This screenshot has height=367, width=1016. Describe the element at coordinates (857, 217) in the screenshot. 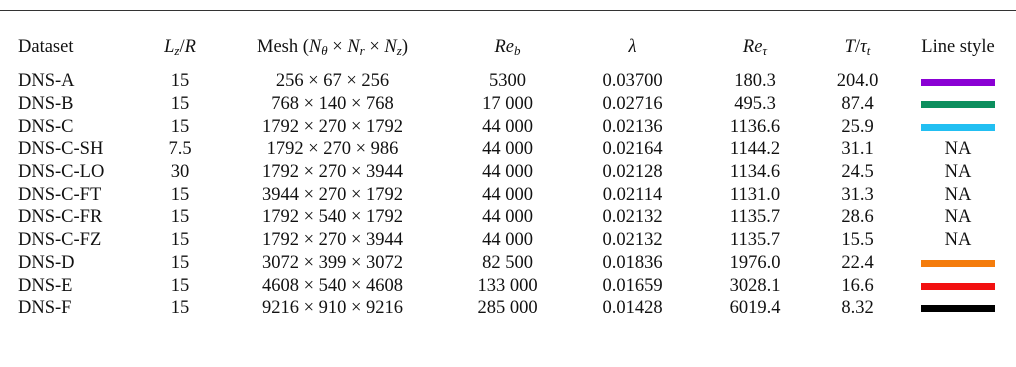

I see `cell-t-tau: 28.6` at that location.